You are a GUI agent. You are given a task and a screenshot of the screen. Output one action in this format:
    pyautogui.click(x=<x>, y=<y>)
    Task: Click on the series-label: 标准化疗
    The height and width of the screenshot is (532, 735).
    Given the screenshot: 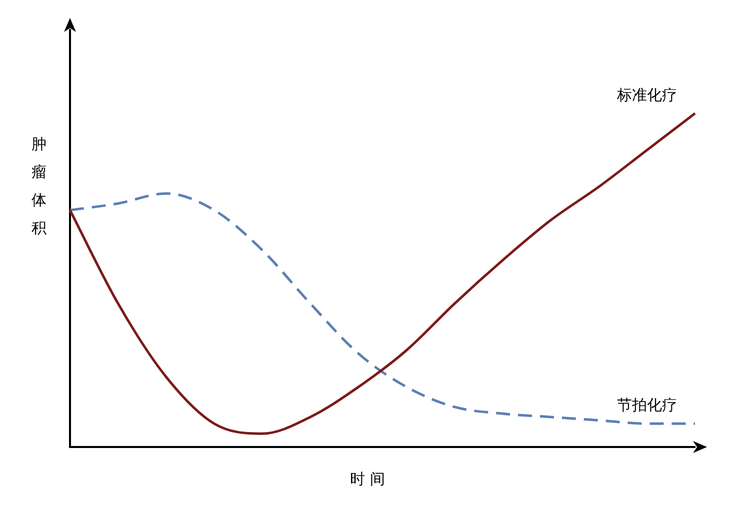 What is the action you would take?
    pyautogui.click(x=646, y=95)
    